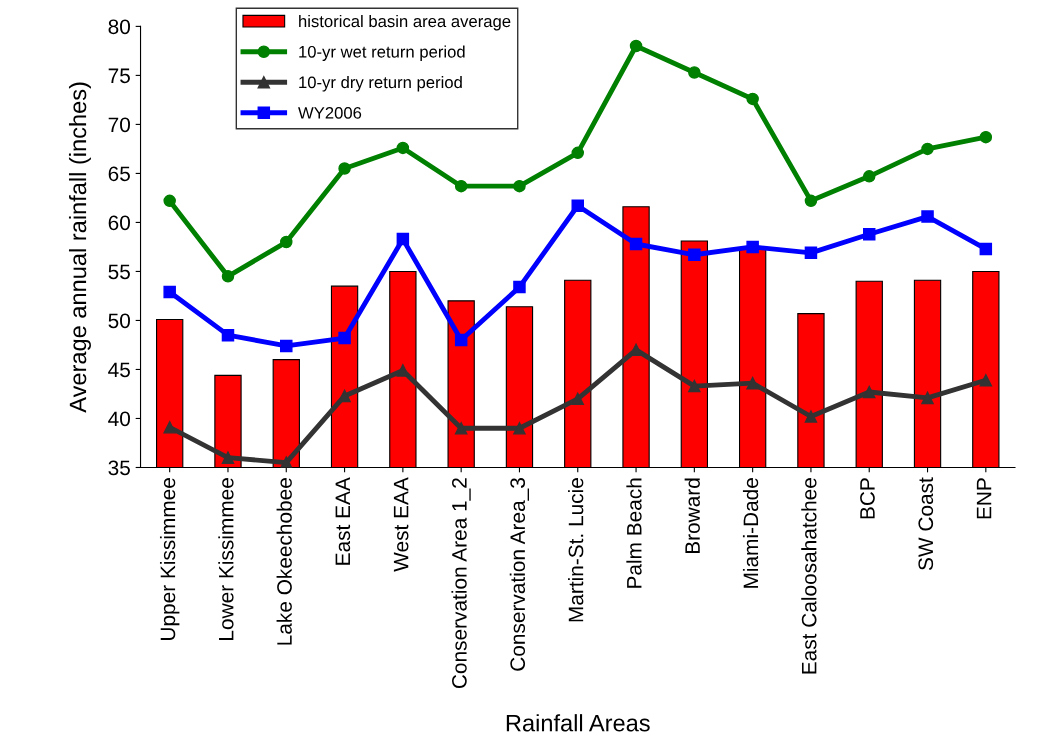  Describe the element at coordinates (226, 559) in the screenshot. I see `x-tick-label: Lower Kissimmee` at that location.